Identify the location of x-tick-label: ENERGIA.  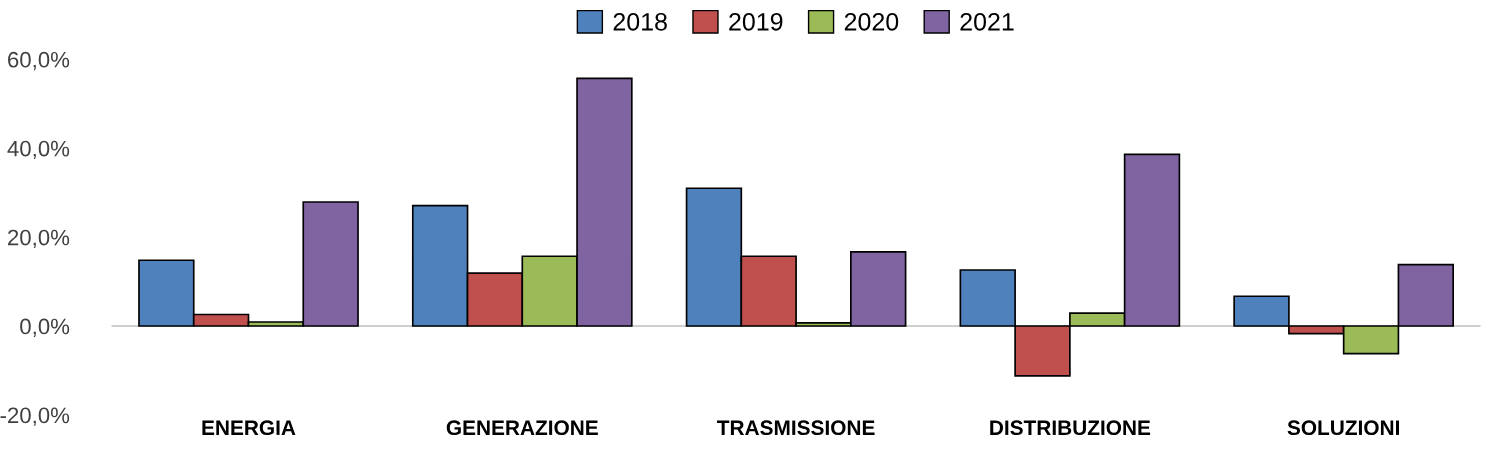
(249, 428).